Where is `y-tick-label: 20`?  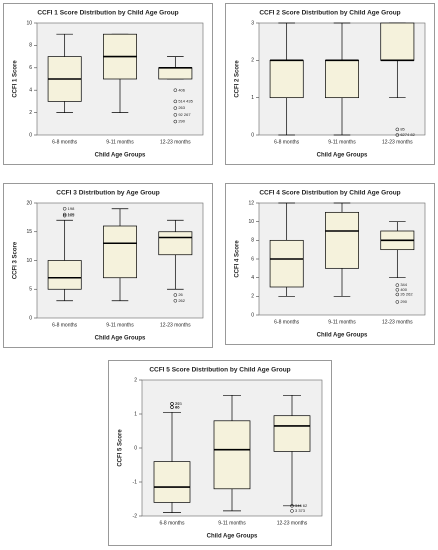
y-tick-label: 20 is located at coordinates (29, 203).